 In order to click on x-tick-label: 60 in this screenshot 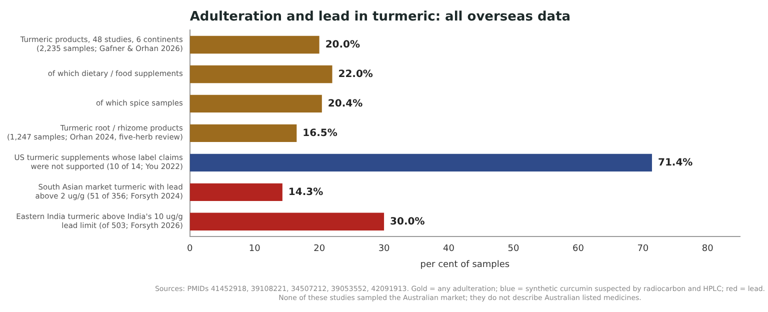, I will do `click(578, 249)`.